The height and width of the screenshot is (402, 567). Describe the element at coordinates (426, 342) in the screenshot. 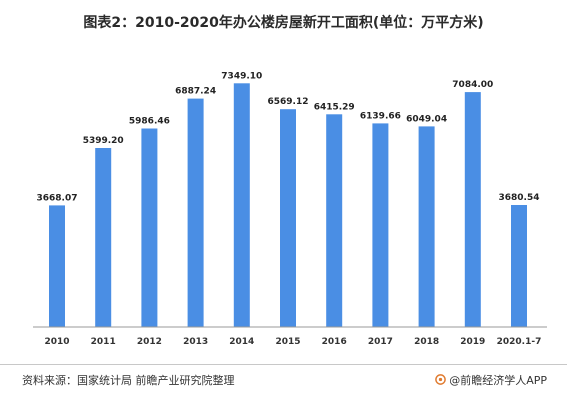

I see `category-label-2018: 2018` at that location.